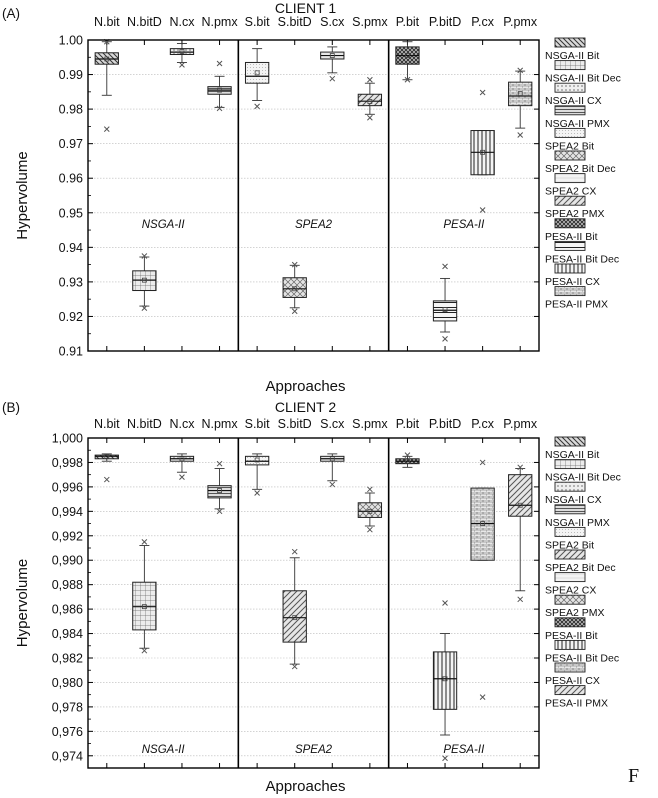 The height and width of the screenshot is (798, 658). What do you see at coordinates (71, 352) in the screenshot?
I see `y-tick-label: 0.91` at bounding box center [71, 352].